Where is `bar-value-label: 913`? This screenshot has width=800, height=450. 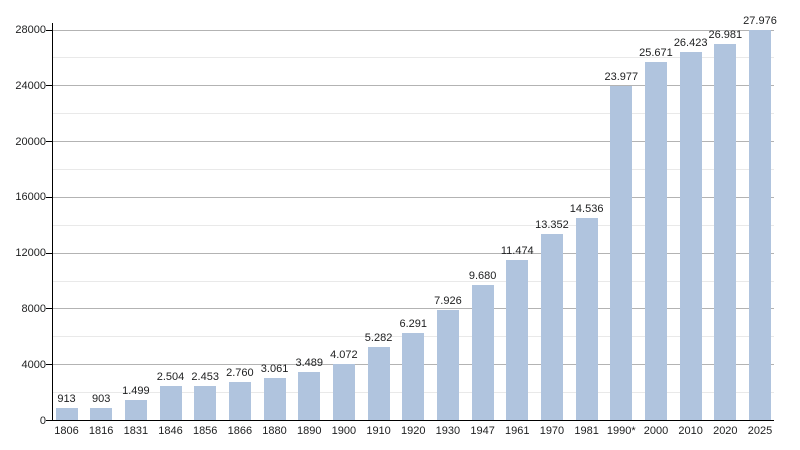
bar-value-label: 913 is located at coordinates (66, 398).